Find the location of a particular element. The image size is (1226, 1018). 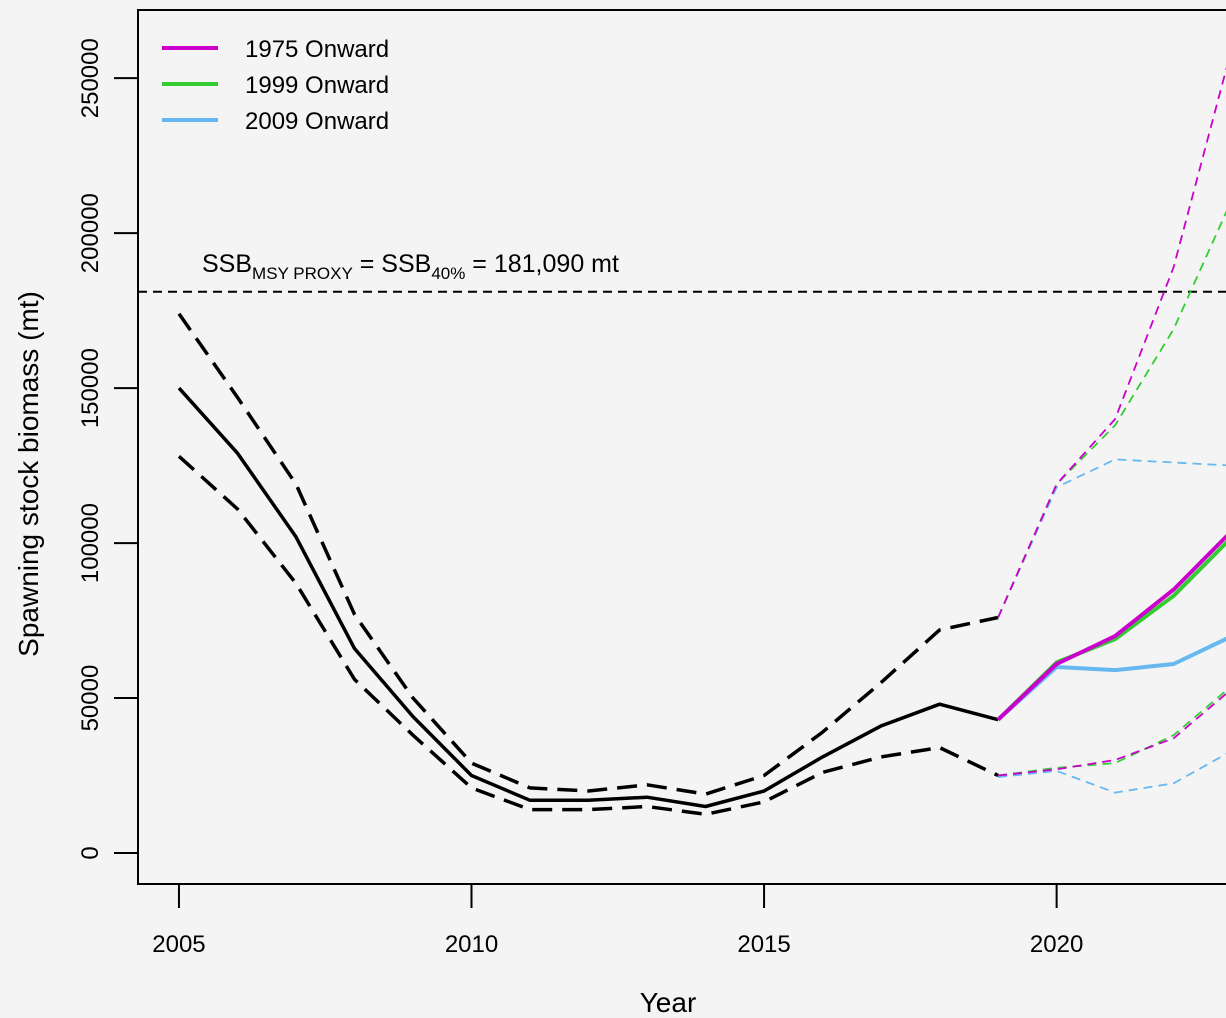

y-tick-label: 200000 is located at coordinates (90, 233).